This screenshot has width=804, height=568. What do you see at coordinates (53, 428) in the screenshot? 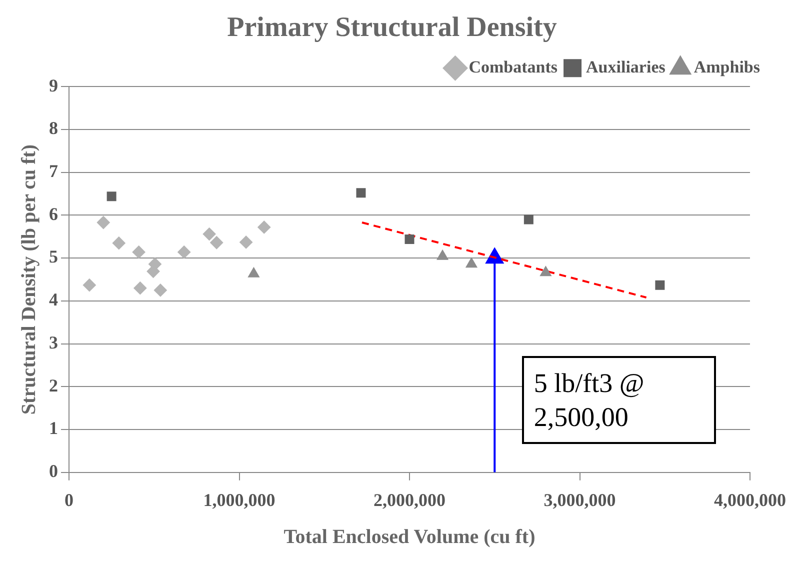
I see `y-tick-label: 1` at bounding box center [53, 428].